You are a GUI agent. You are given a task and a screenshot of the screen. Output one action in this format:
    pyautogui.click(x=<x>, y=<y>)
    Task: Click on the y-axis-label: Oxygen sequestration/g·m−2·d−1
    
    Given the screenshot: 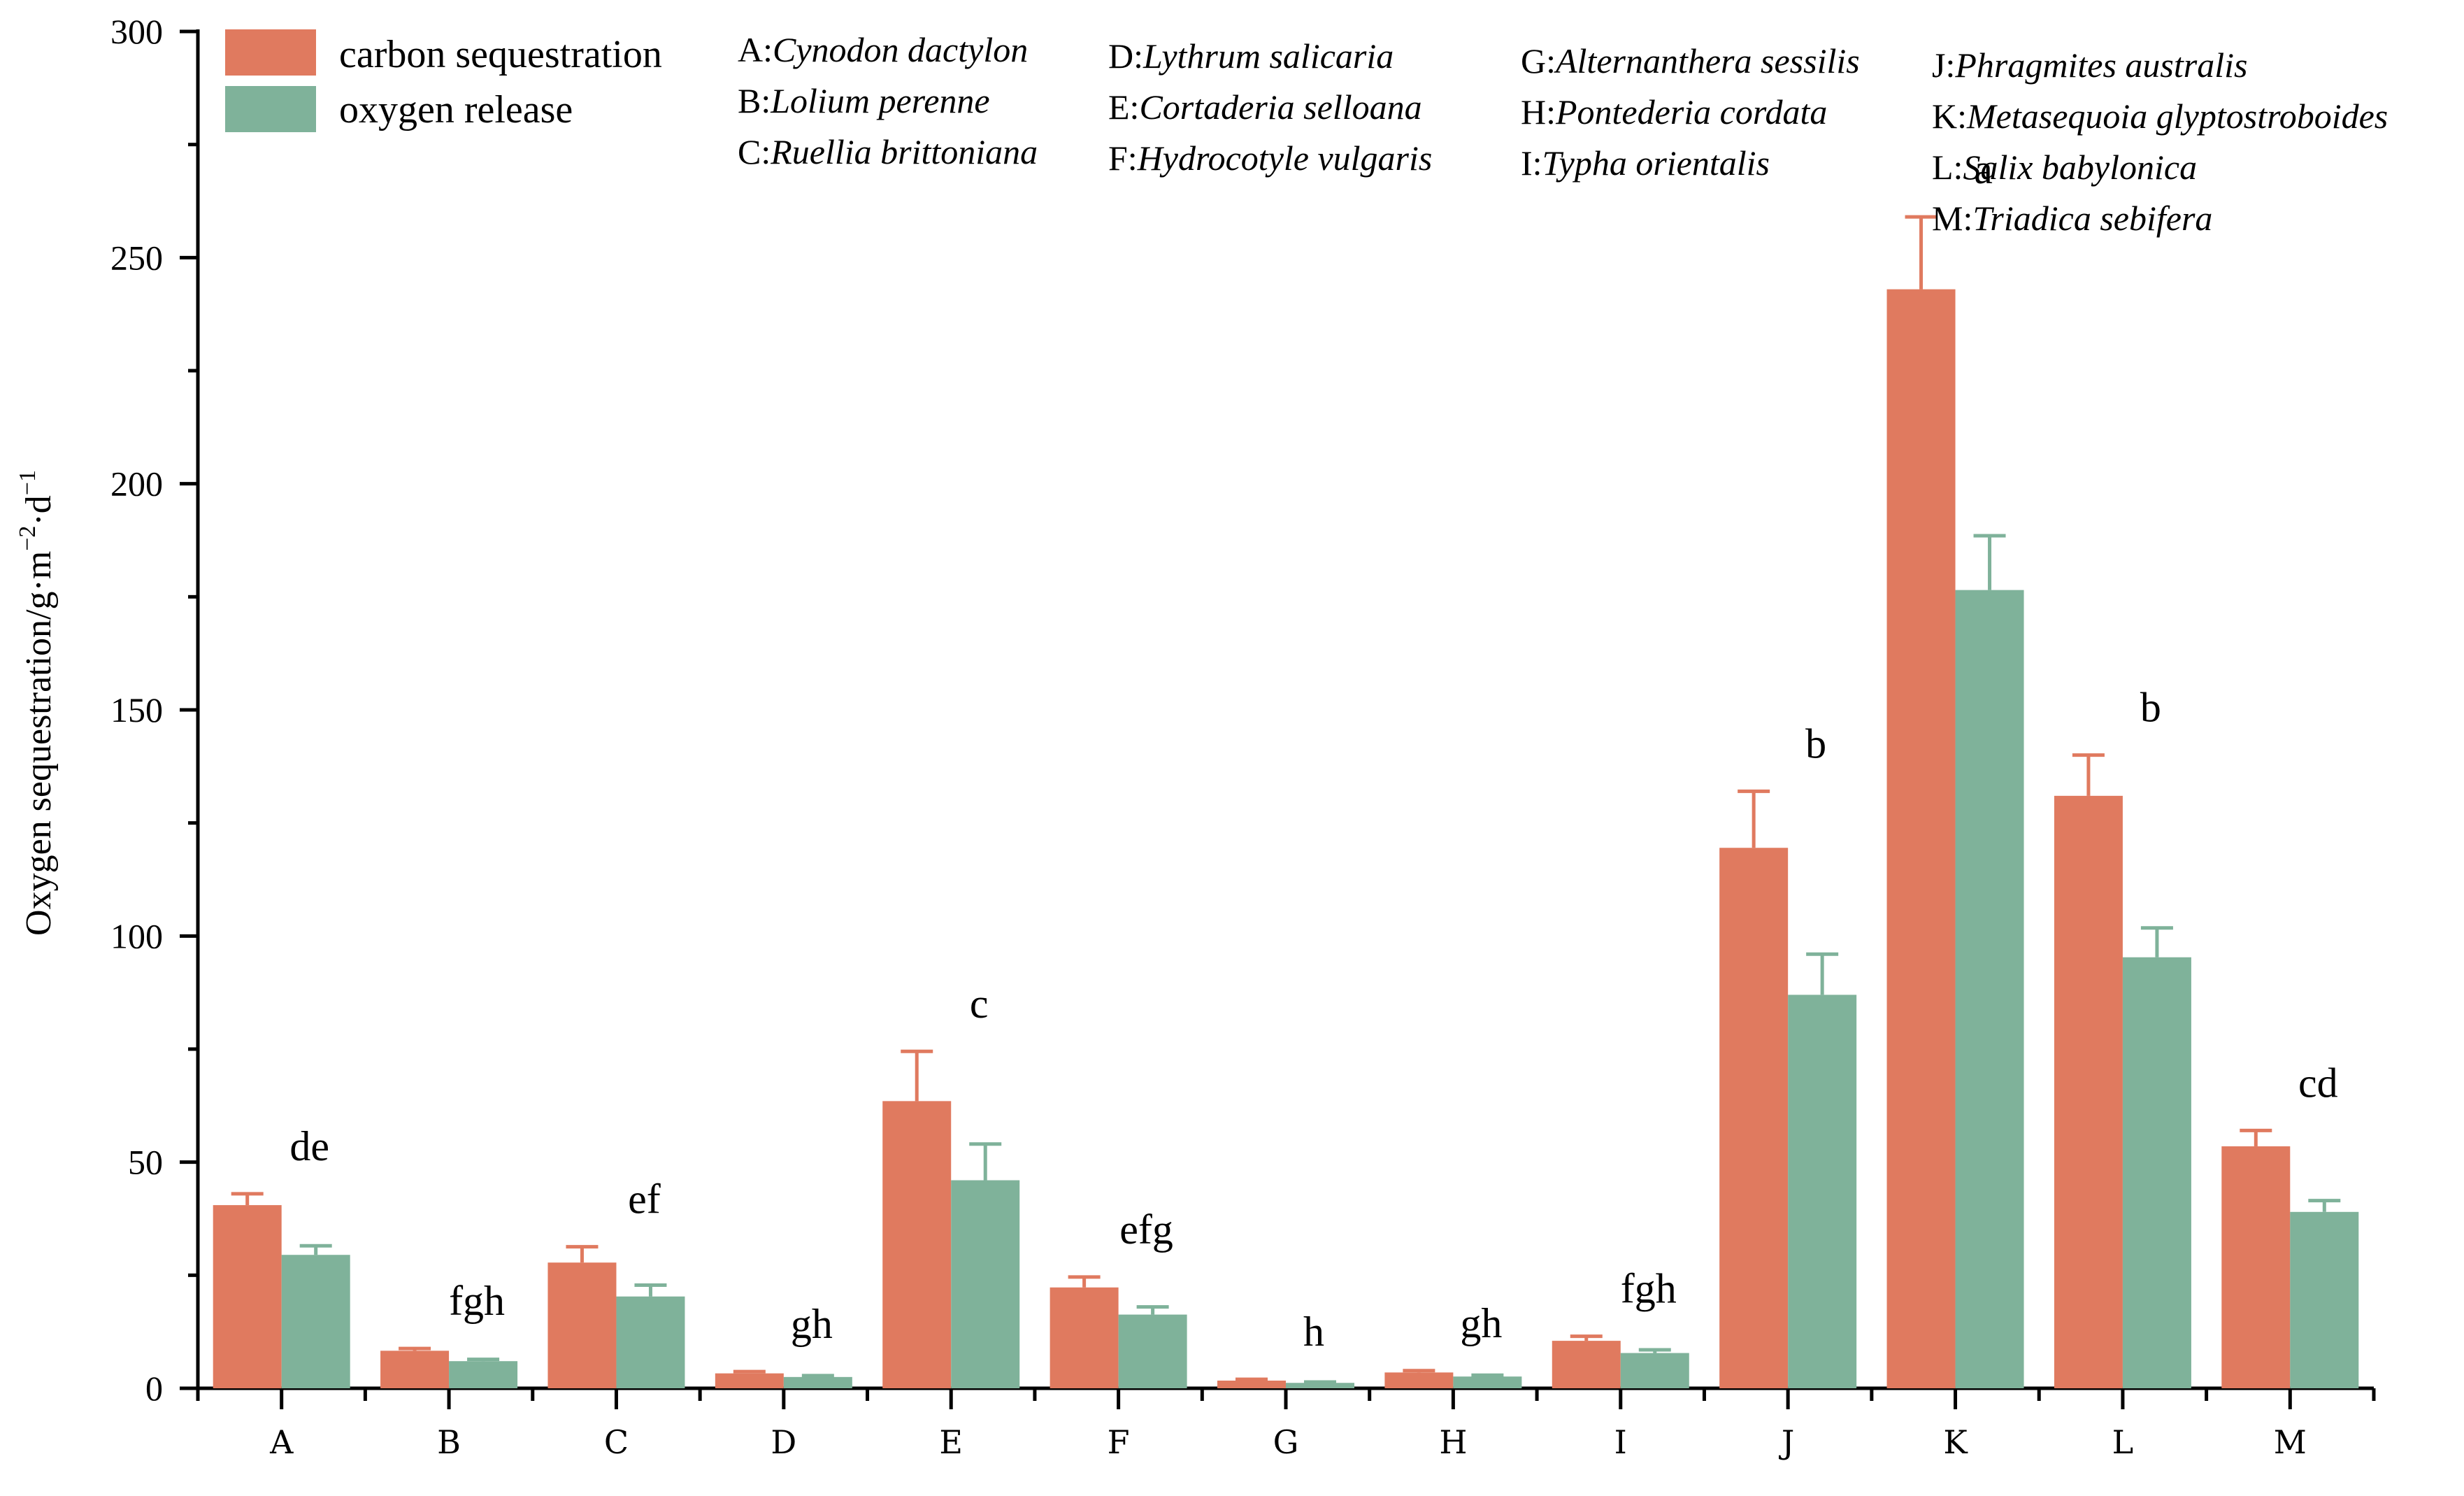 What is the action you would take?
    pyautogui.click(x=37, y=703)
    